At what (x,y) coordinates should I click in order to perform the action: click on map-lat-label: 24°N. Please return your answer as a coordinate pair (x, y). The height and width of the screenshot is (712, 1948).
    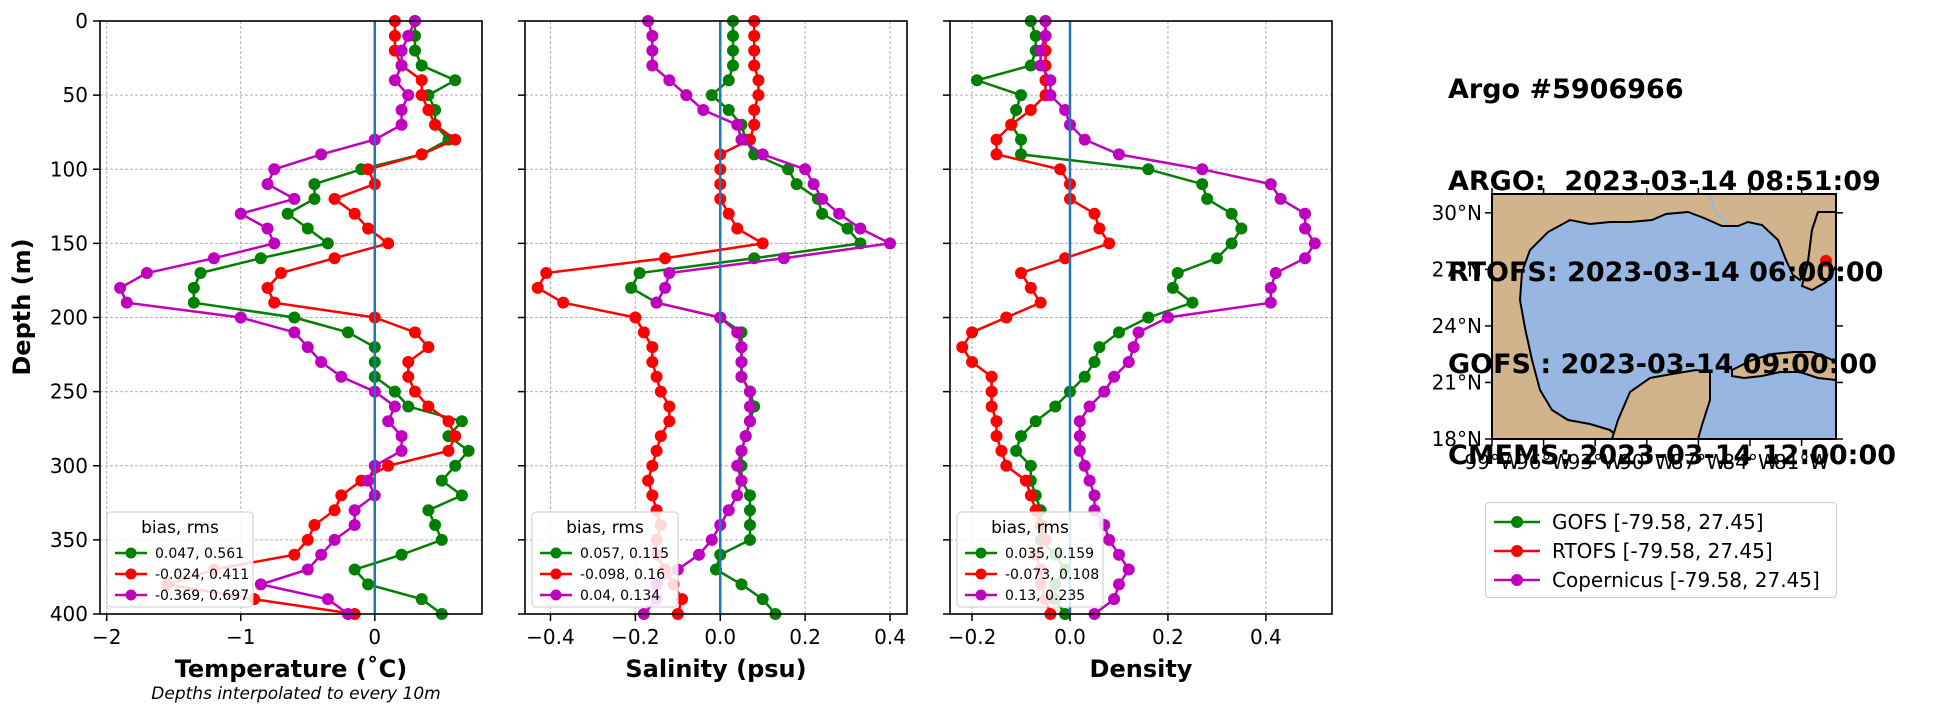
    Looking at the image, I should click on (1457, 326).